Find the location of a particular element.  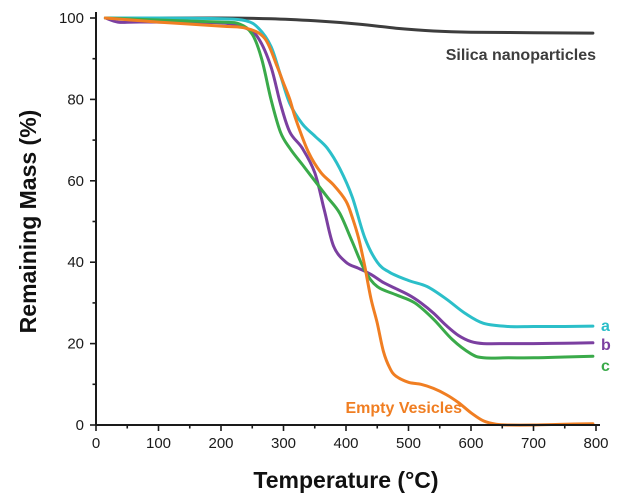

x-tick-label: 100 is located at coordinates (158, 443).